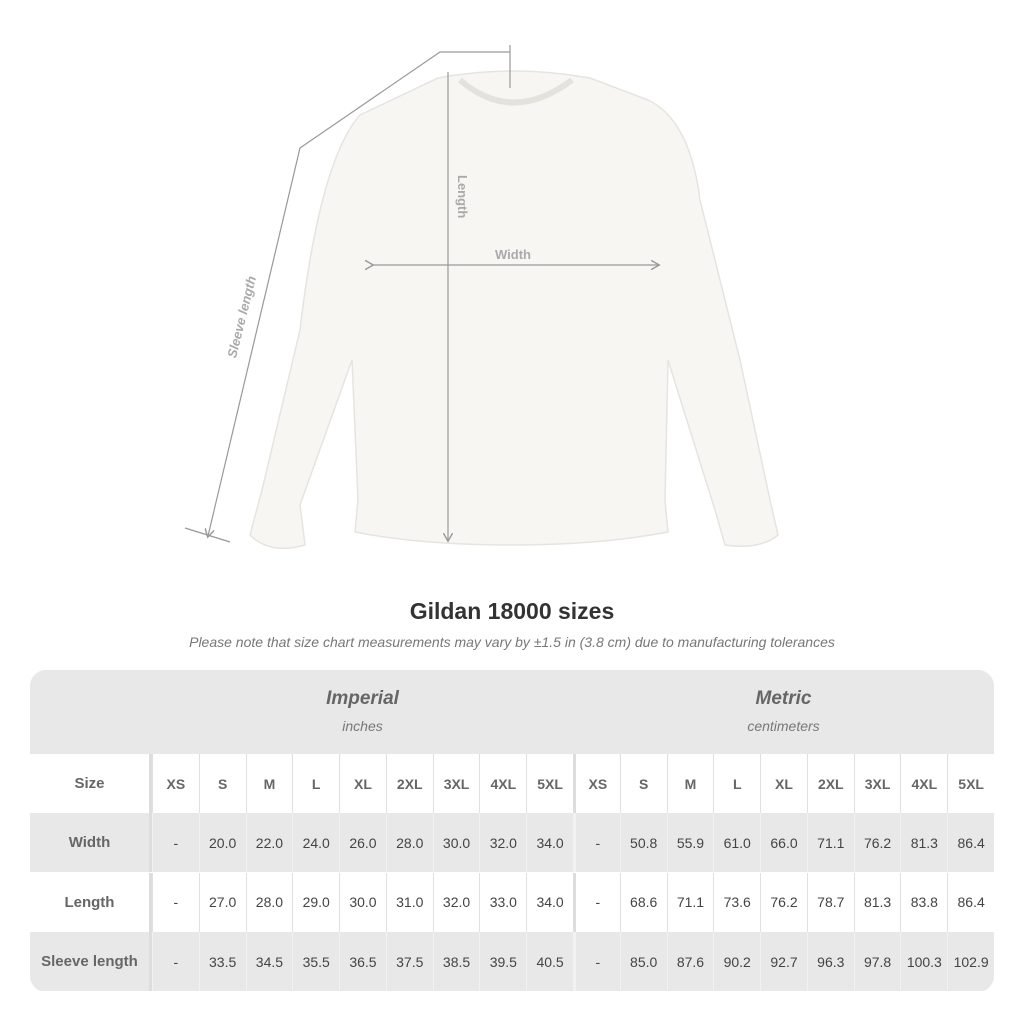 This screenshot has width=1024, height=1024. Describe the element at coordinates (502, 902) in the screenshot. I see `imperial-value-cell: 33.0` at that location.